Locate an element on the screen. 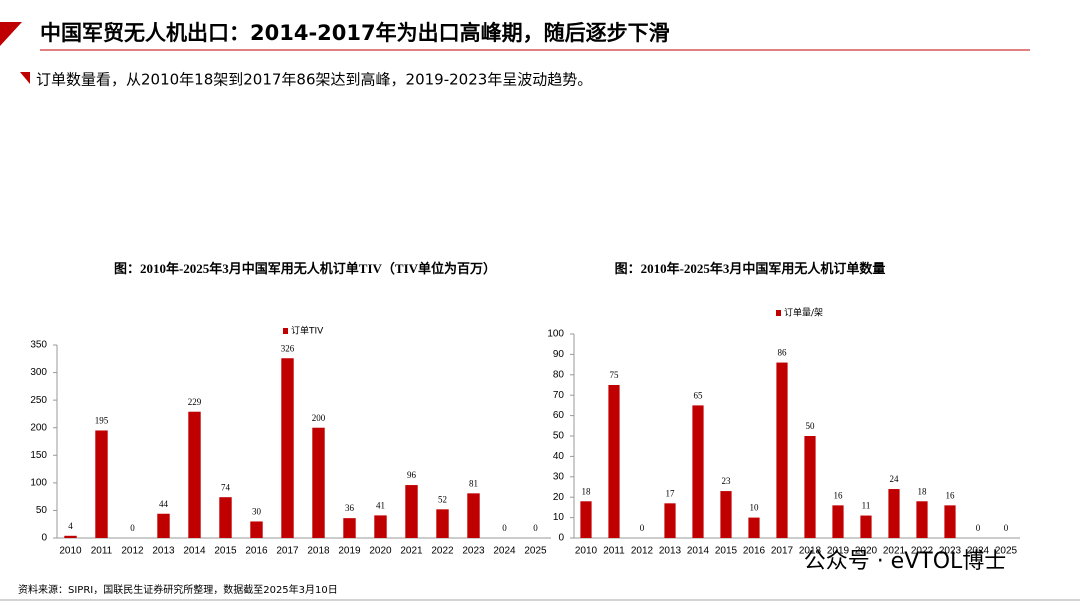 The width and height of the screenshot is (1080, 603). x-tick-label: 2019 is located at coordinates (838, 551).